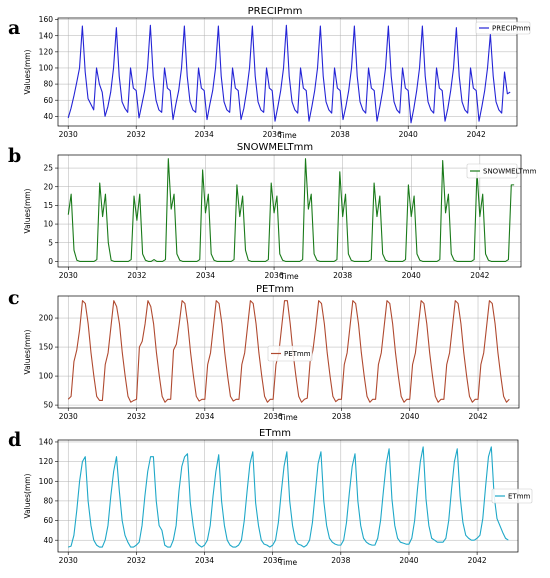  Describe the element at coordinates (275, 11) in the screenshot. I see `chart-title: PRECIPmm` at that location.